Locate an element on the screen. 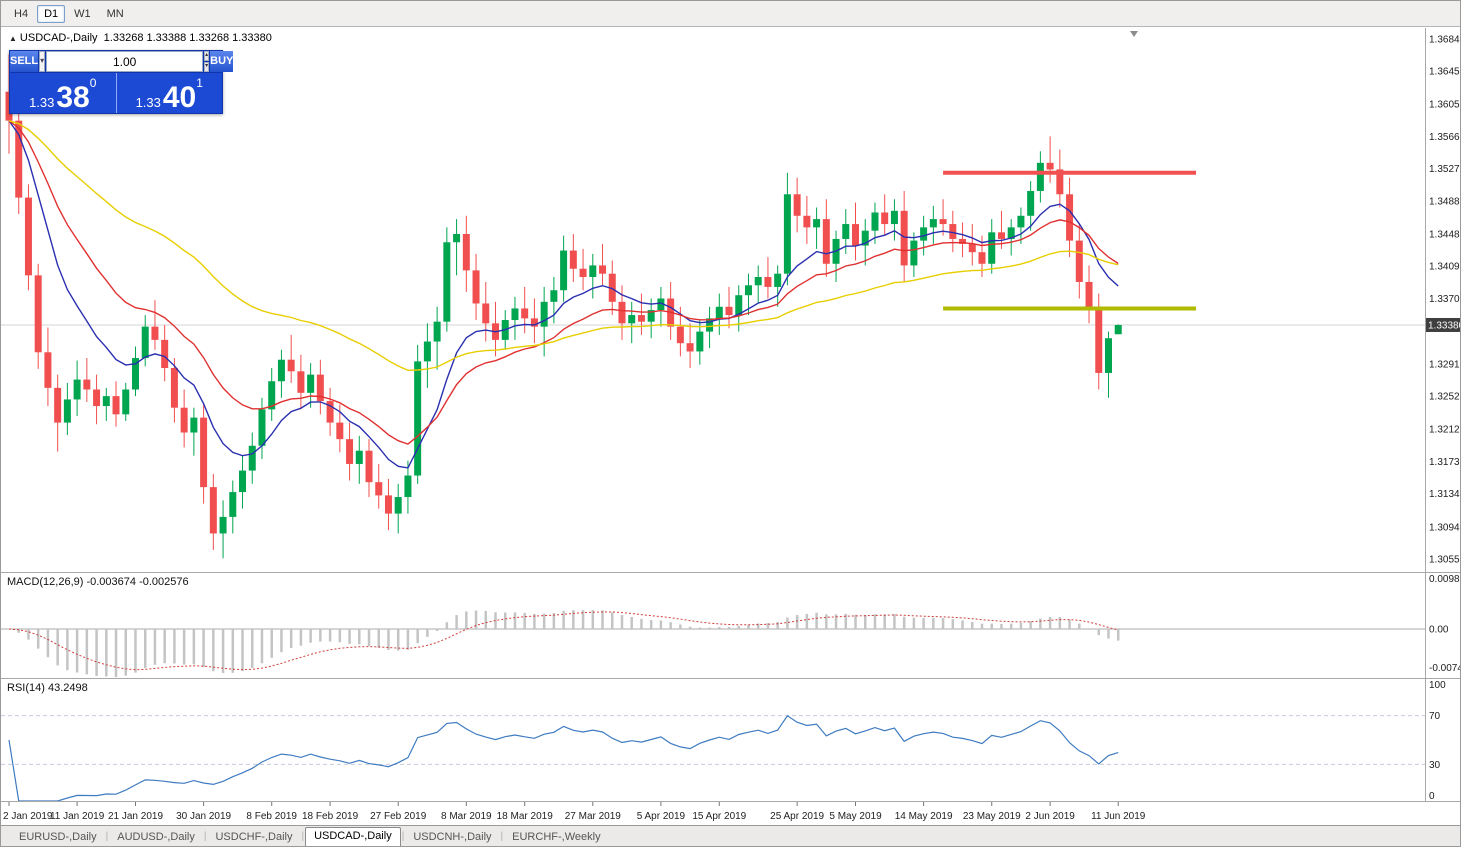 This screenshot has height=847, width=1461. buy-price-pipette: 1 is located at coordinates (199, 83).